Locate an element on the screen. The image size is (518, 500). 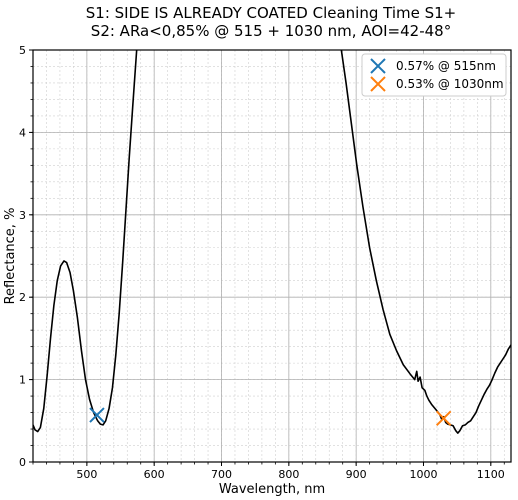
x-tick-label: 800 is located at coordinates (288, 474).